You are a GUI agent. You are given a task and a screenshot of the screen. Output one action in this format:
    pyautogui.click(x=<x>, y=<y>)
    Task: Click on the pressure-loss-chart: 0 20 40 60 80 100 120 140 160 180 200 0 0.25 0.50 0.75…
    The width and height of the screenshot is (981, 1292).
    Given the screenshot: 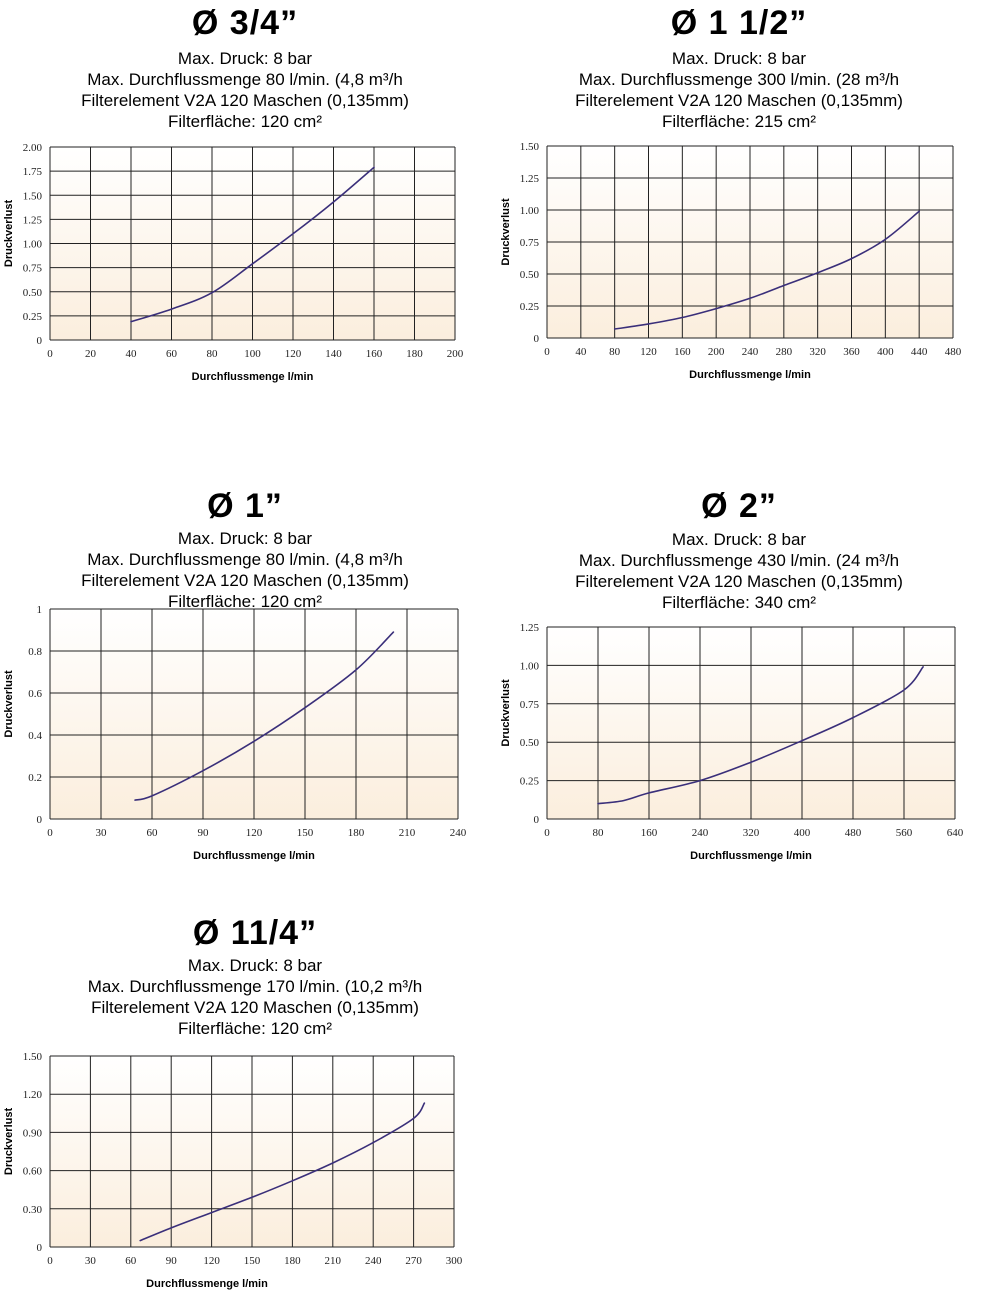 What is the action you would take?
    pyautogui.click(x=233, y=262)
    